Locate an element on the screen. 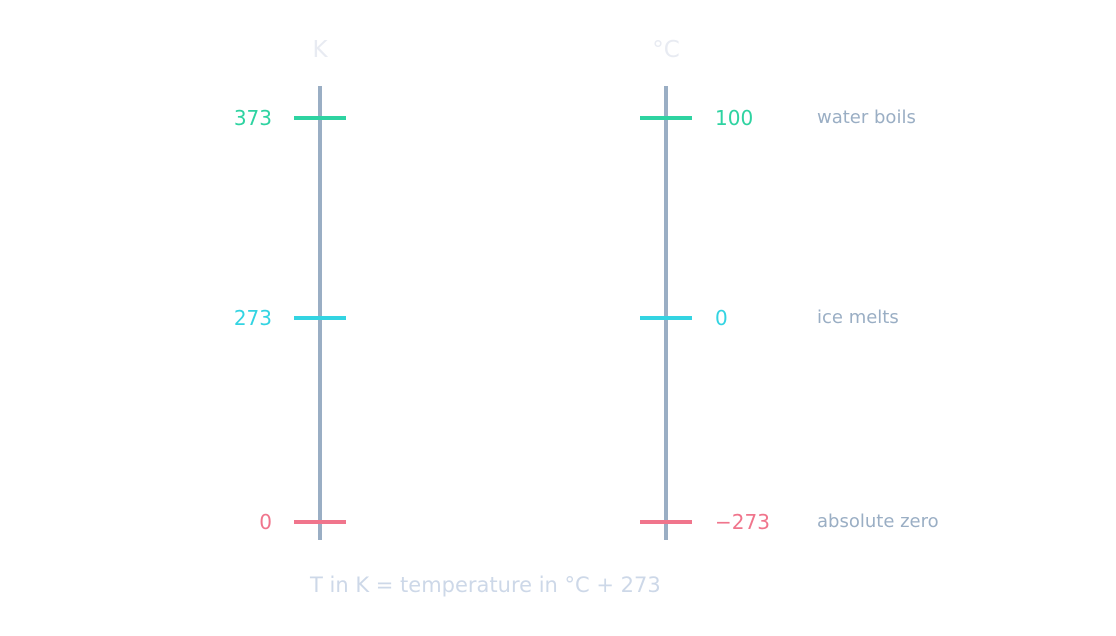  celsius-tick-ice-melts is located at coordinates (666, 318).